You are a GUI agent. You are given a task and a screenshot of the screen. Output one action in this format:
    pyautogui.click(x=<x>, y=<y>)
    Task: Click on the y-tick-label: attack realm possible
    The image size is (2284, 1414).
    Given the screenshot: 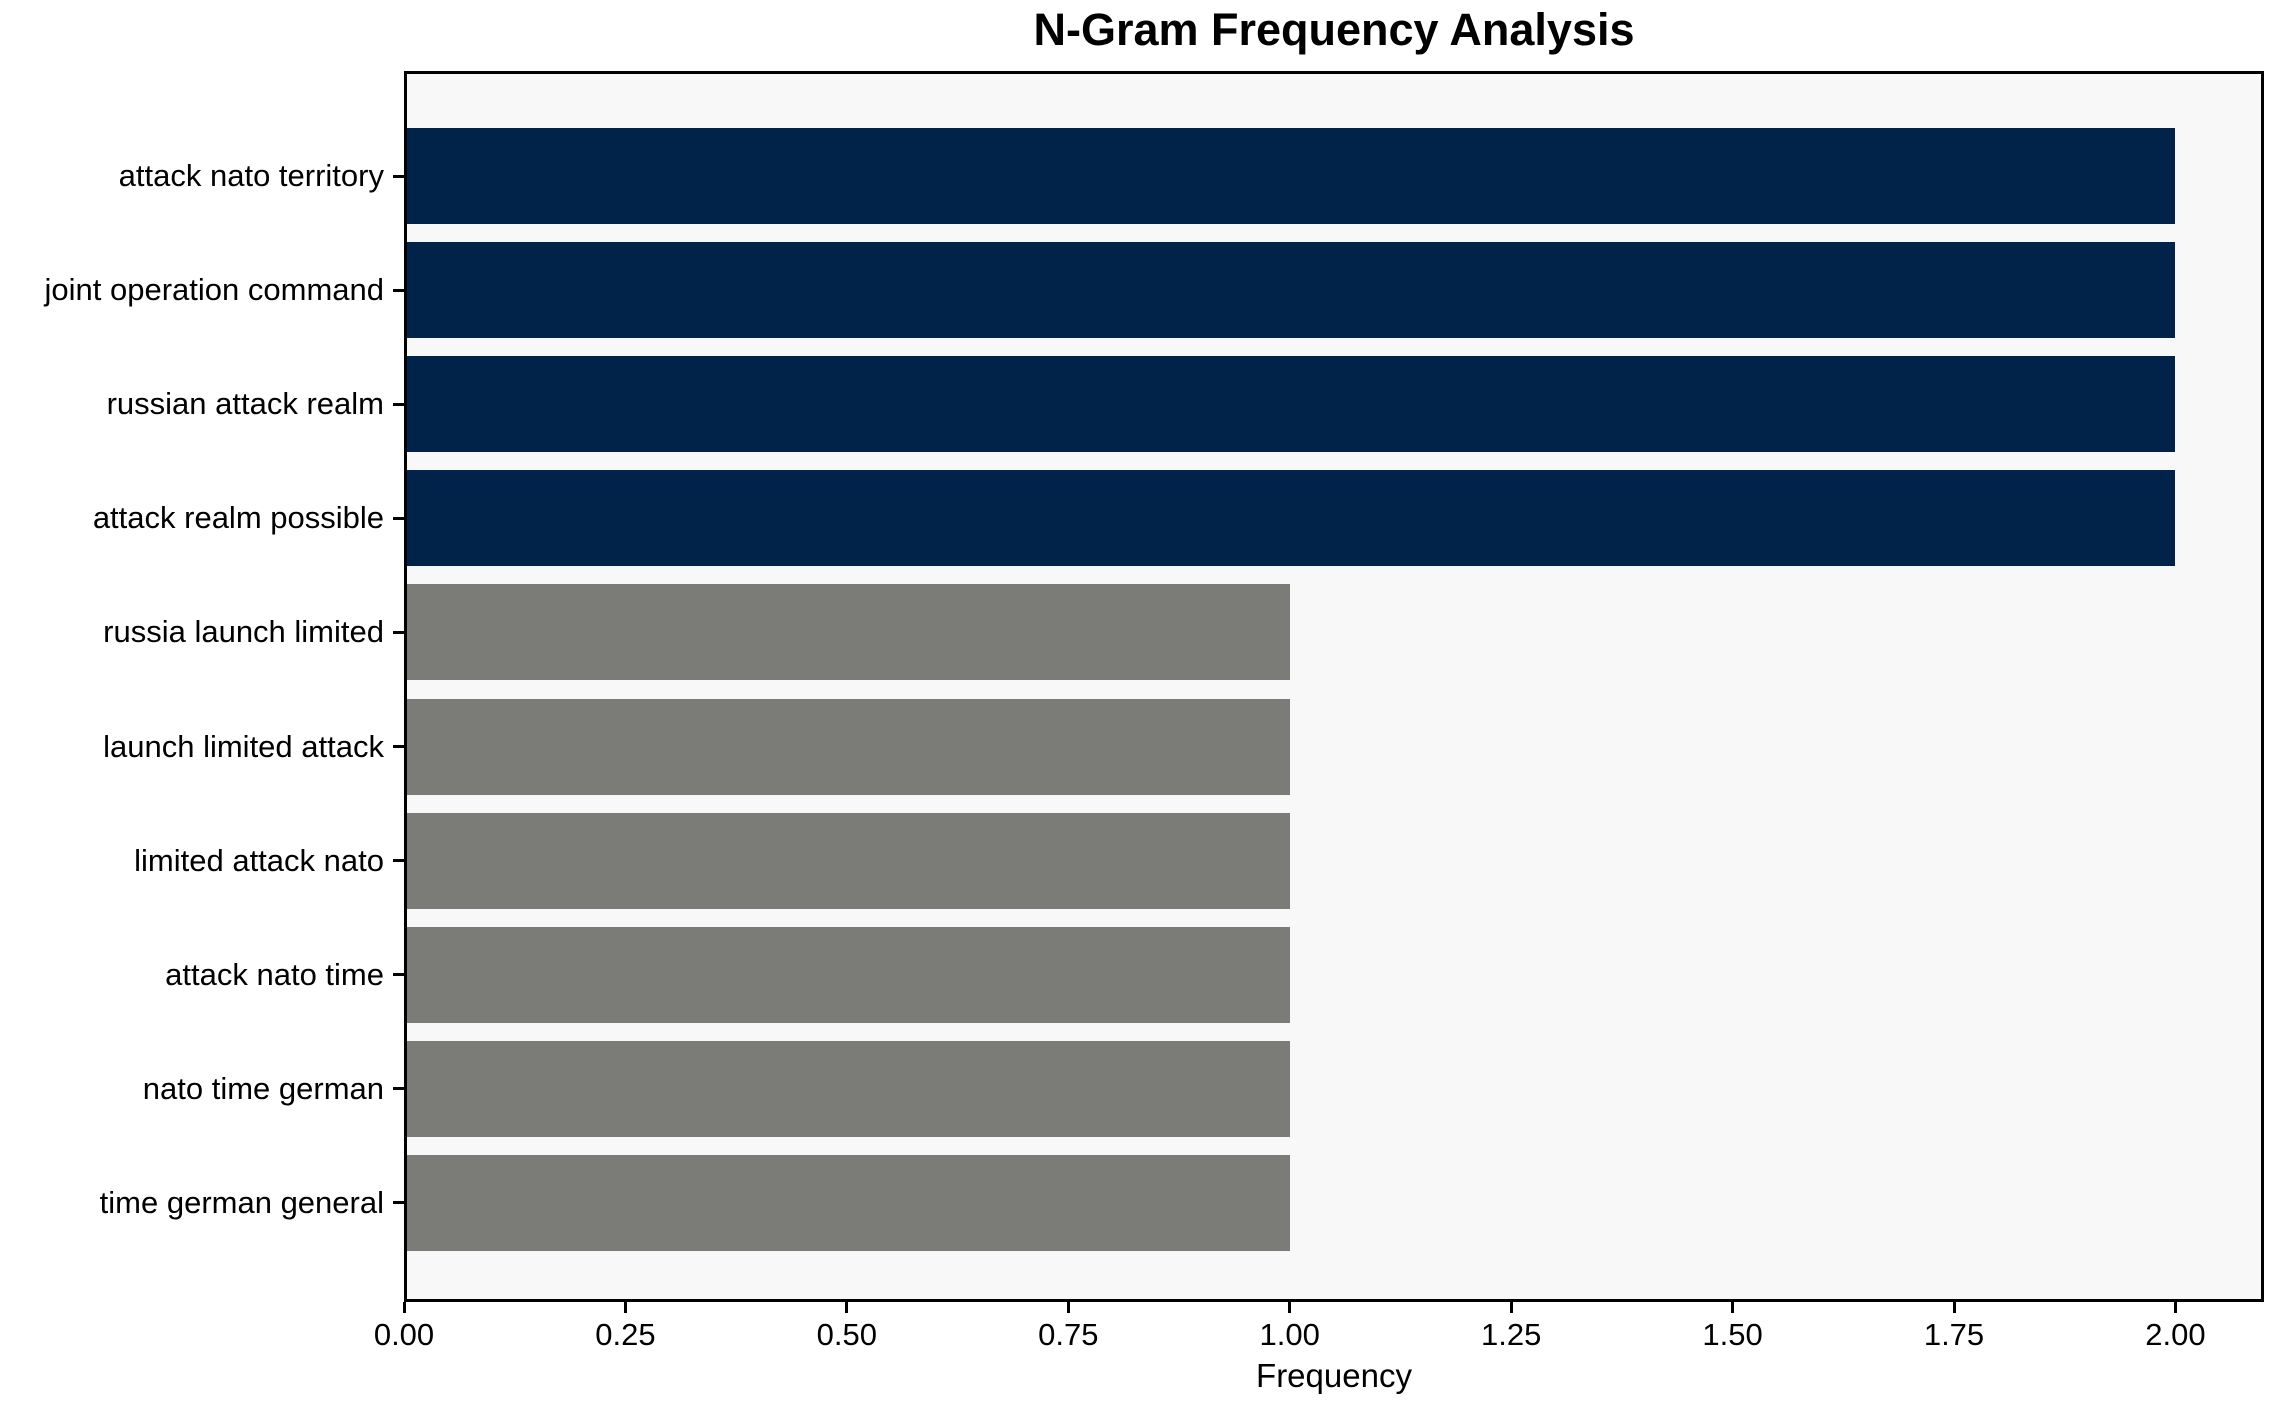 What is the action you would take?
    pyautogui.click(x=238, y=518)
    